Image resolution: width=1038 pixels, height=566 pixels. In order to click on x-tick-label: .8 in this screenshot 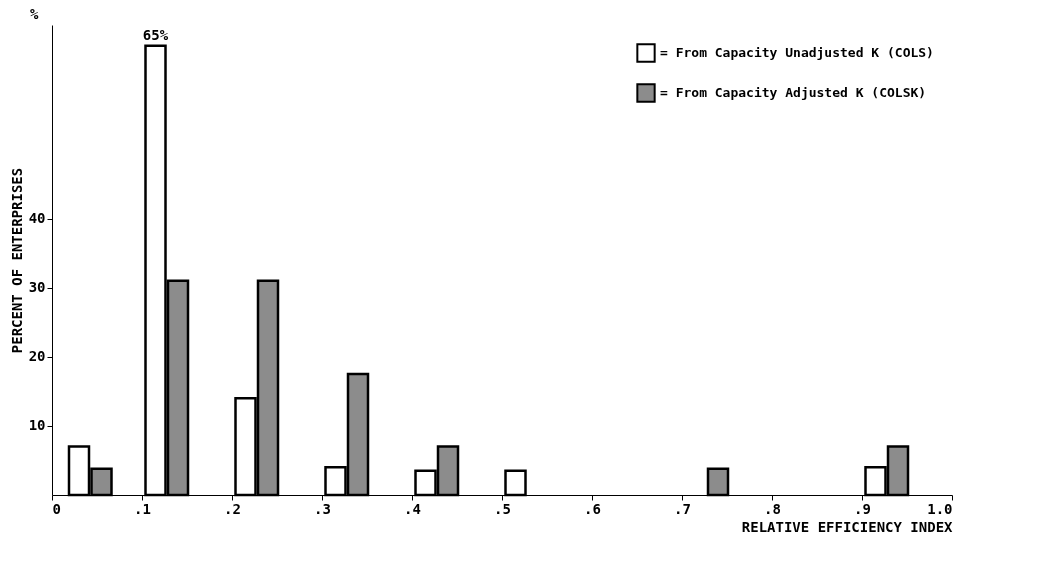, I will do `click(772, 508)`.